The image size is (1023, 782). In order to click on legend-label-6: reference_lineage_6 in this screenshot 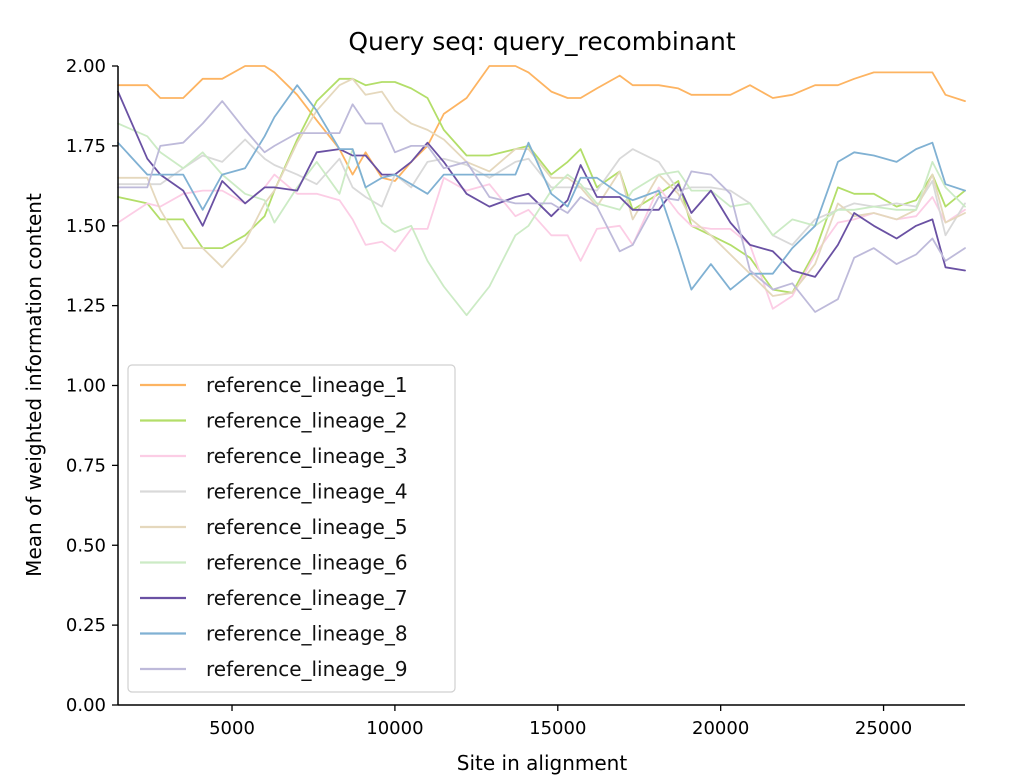, I will do `click(307, 563)`.